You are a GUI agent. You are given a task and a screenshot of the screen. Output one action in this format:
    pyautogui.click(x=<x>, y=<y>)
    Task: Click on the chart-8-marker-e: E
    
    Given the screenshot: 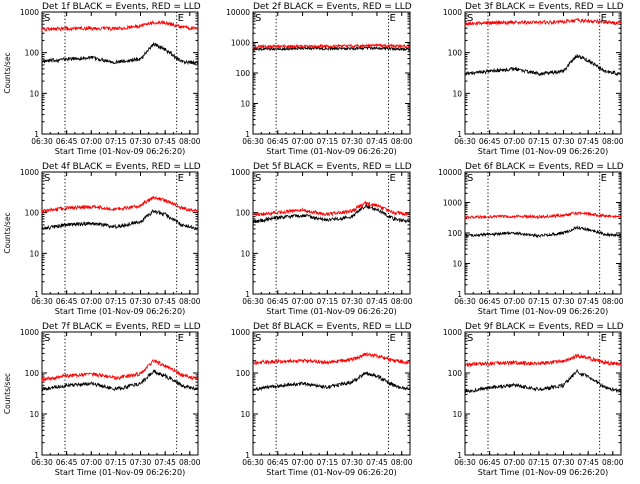 What is the action you would take?
    pyautogui.click(x=393, y=338)
    